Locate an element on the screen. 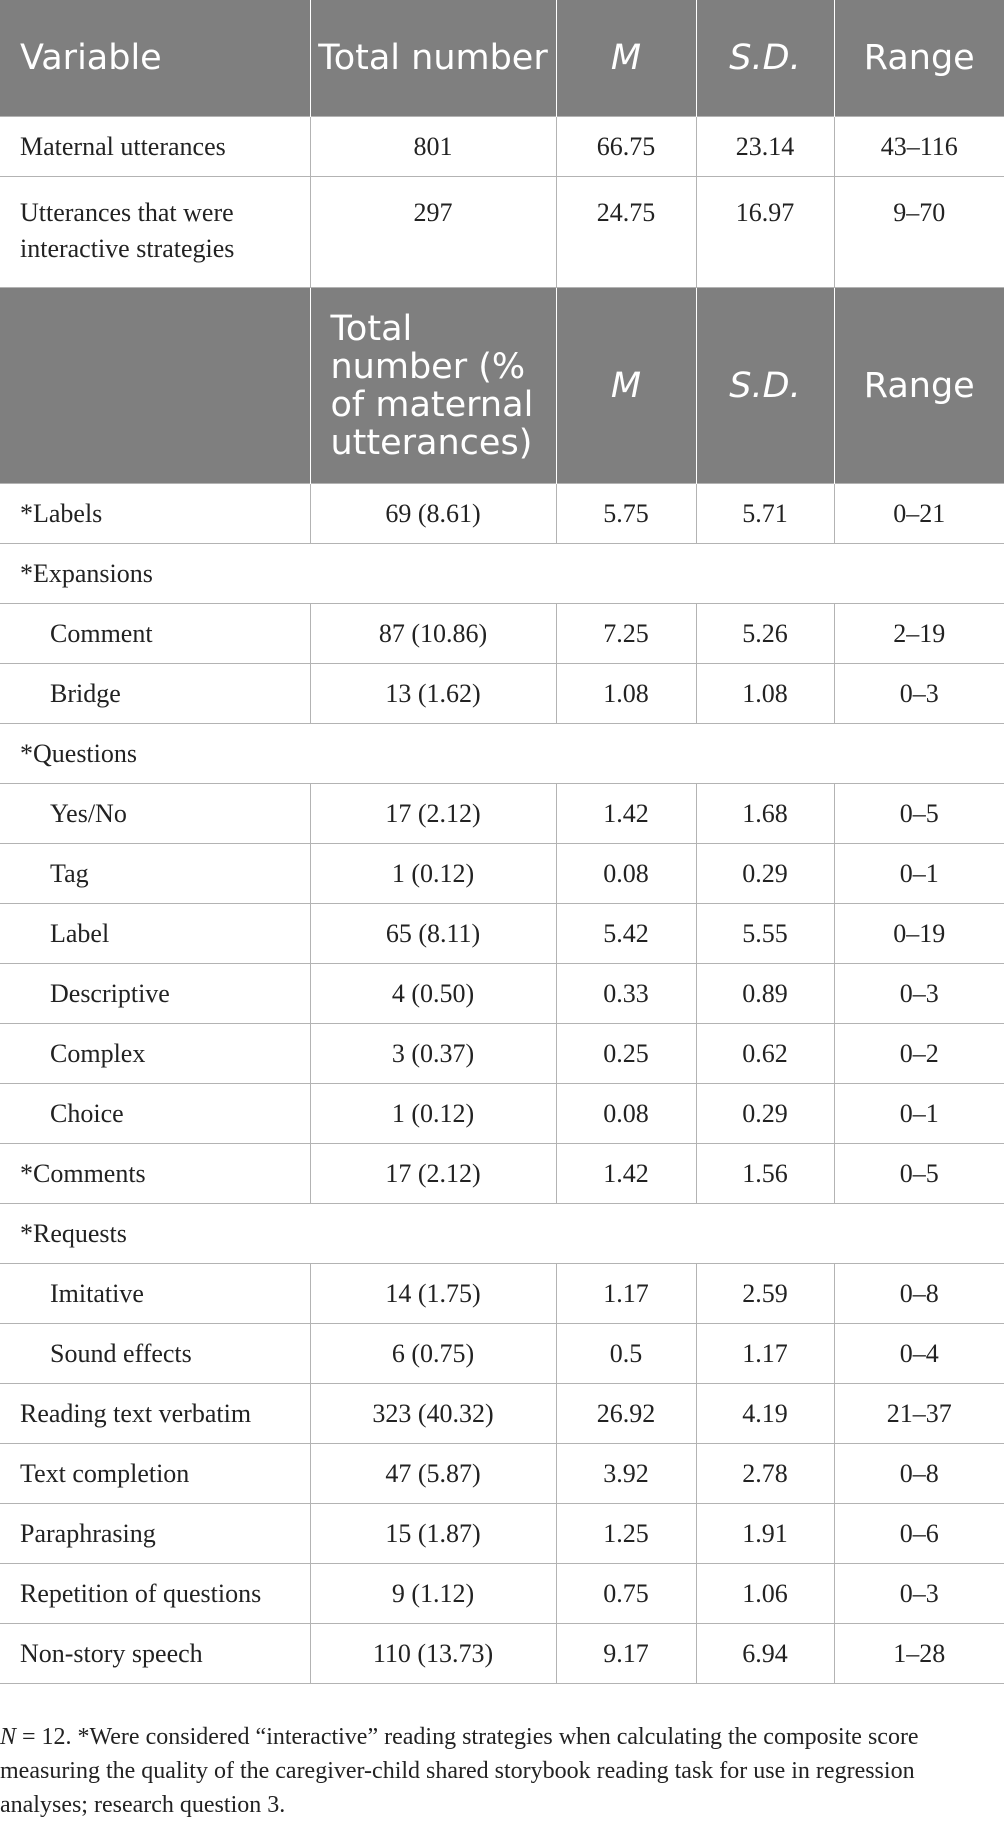  table-row: Descriptive 4 (0.50) 0.33 0.89 0–3 is located at coordinates (502, 993).